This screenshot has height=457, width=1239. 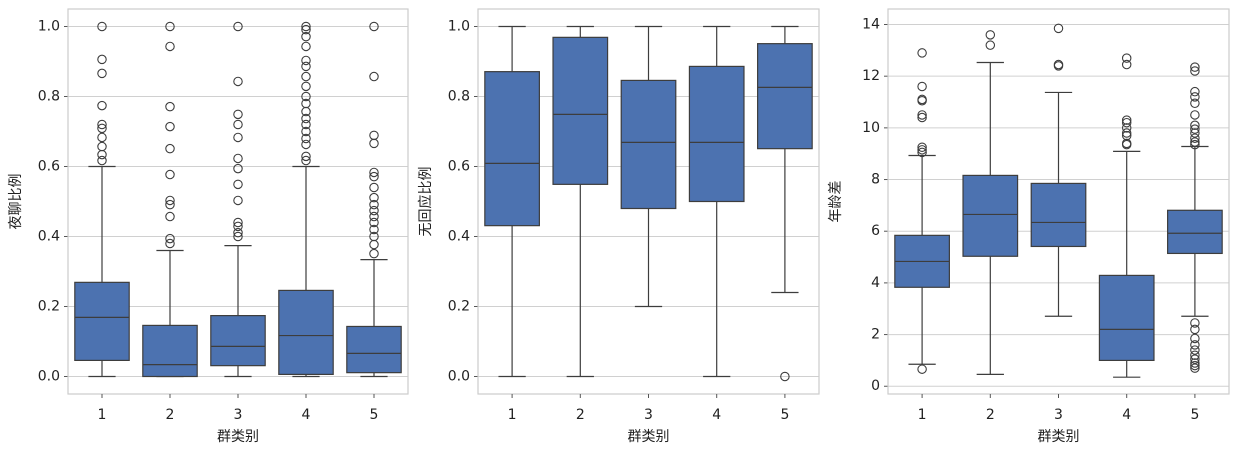 I want to click on x-tick-label: 2, so click(x=170, y=415).